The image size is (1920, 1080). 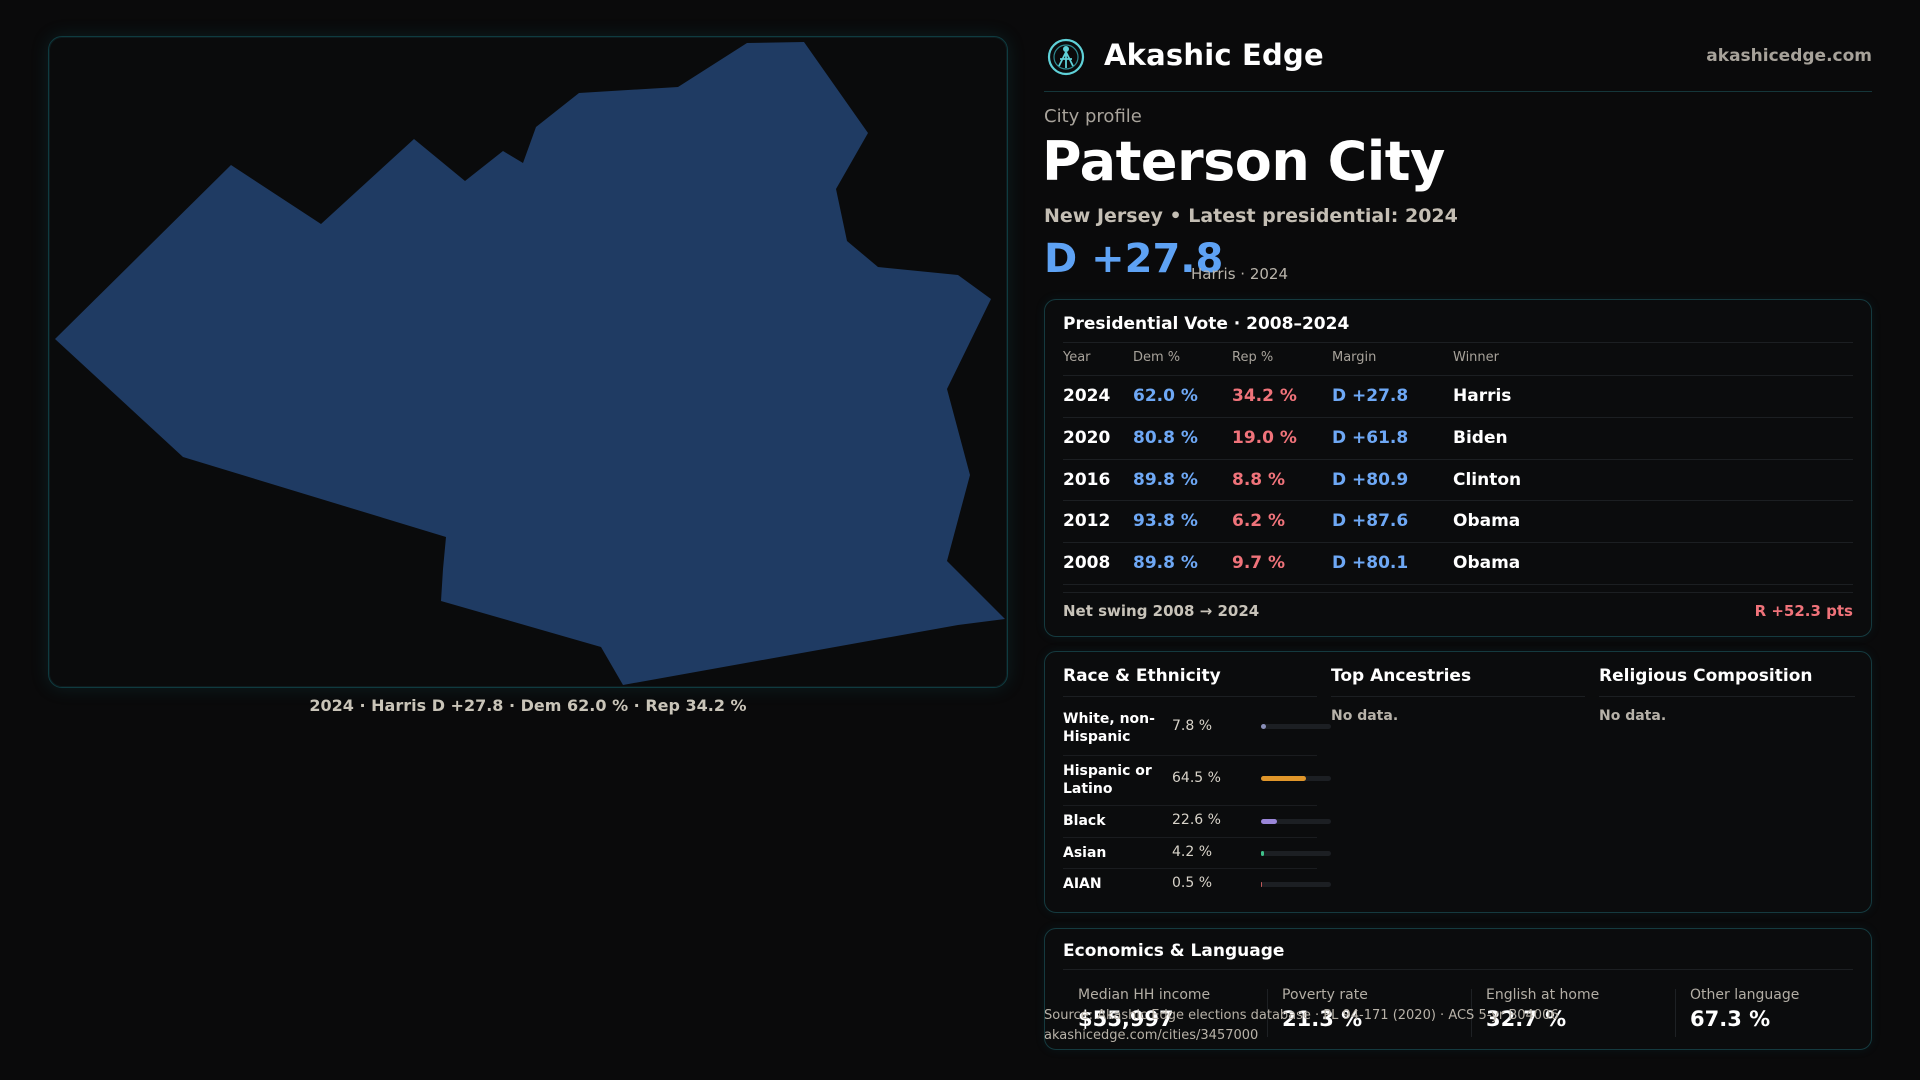 What do you see at coordinates (1161, 611) in the screenshot?
I see `net-swing-label: Net swing 2008 → 2024` at bounding box center [1161, 611].